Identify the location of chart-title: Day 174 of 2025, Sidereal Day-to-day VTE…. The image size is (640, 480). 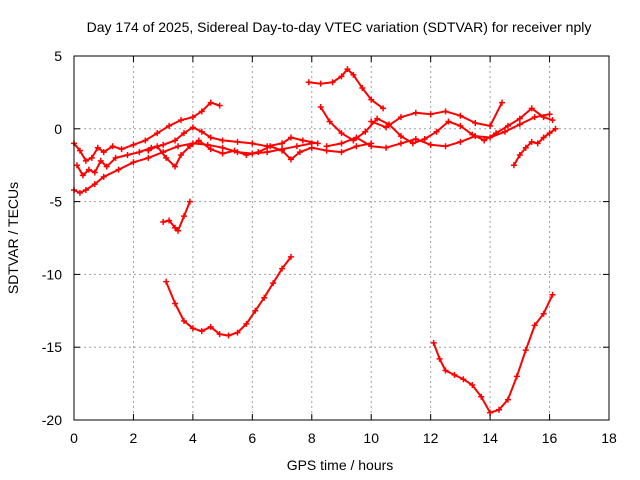
(339, 27).